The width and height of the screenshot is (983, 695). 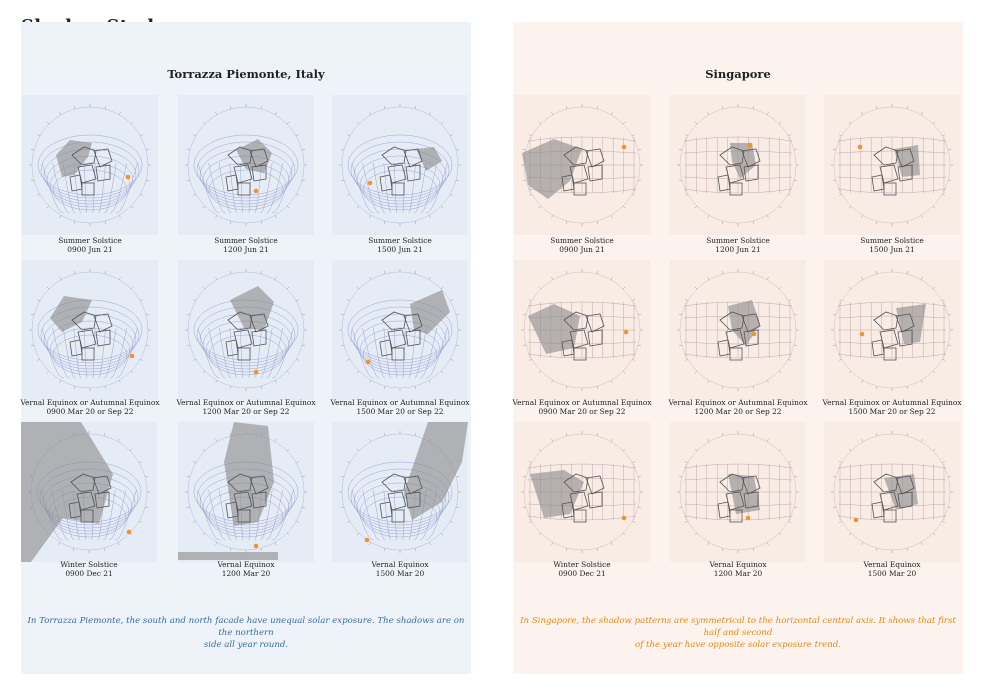 What do you see at coordinates (400, 564) in the screenshot?
I see `cell-label: Vernal Equinox` at bounding box center [400, 564].